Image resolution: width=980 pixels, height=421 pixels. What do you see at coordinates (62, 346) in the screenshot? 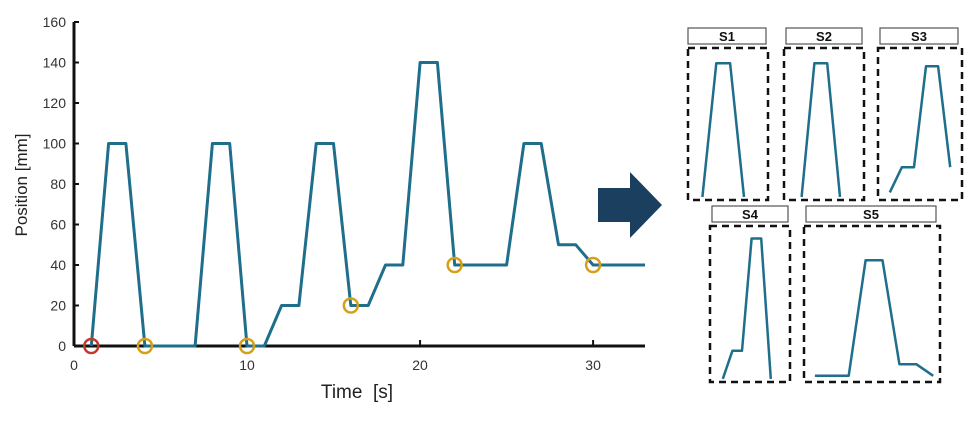
I see `y-tick-label: 0` at bounding box center [62, 346].